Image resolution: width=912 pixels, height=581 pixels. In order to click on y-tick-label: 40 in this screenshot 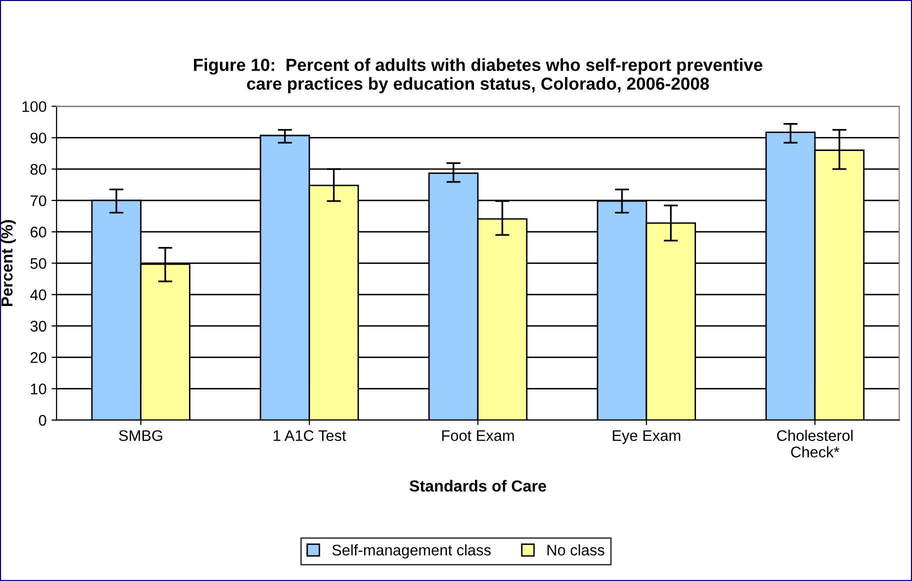, I will do `click(38, 294)`.